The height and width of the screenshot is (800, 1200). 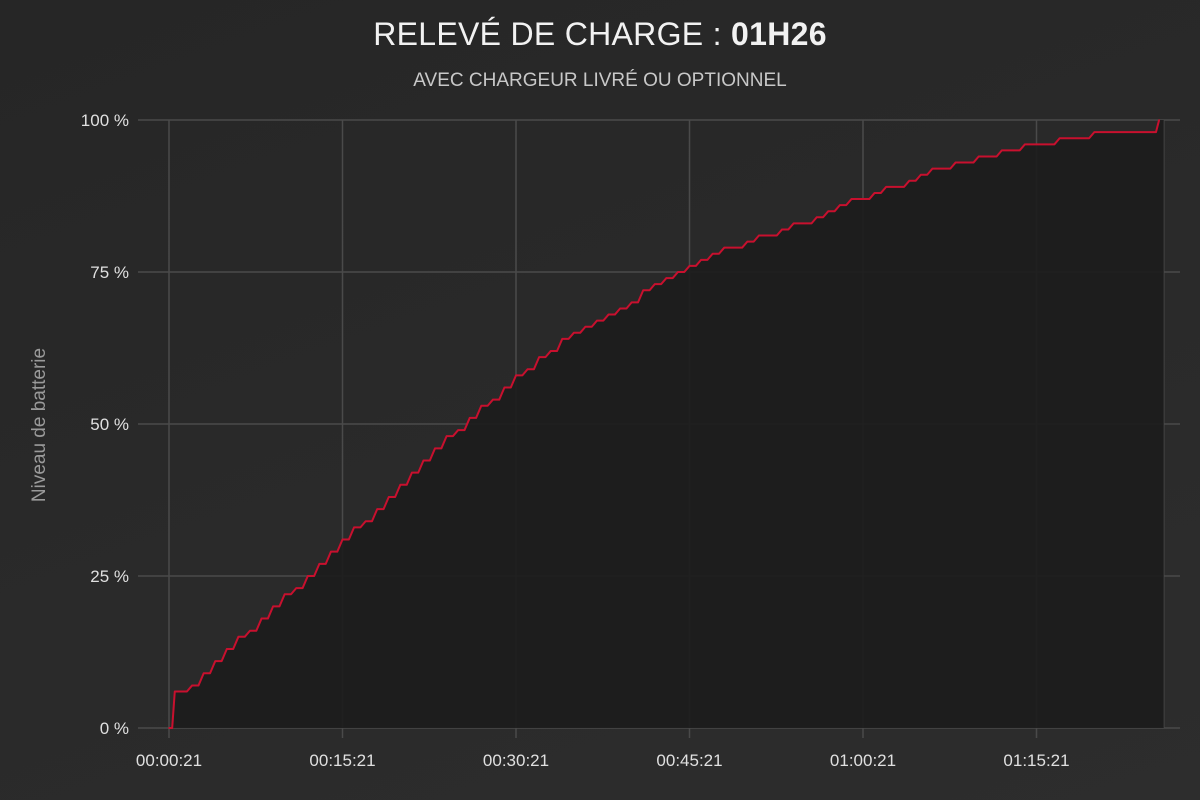 I want to click on y-tick-label: 50 %, so click(x=109, y=424).